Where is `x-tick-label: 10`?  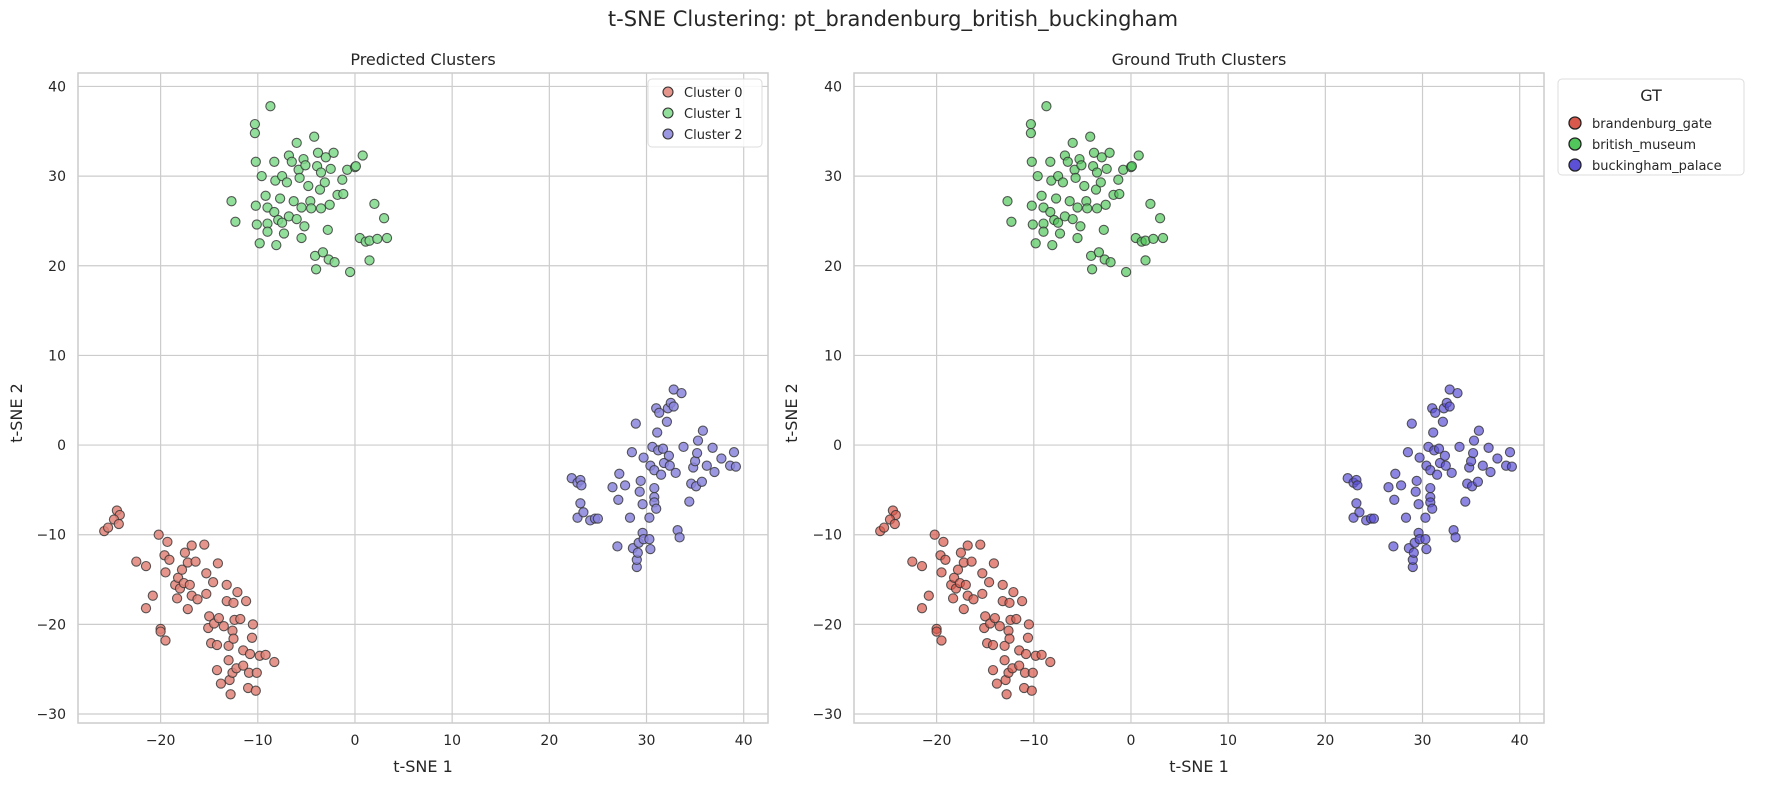
x-tick-label: 10 is located at coordinates (1228, 741).